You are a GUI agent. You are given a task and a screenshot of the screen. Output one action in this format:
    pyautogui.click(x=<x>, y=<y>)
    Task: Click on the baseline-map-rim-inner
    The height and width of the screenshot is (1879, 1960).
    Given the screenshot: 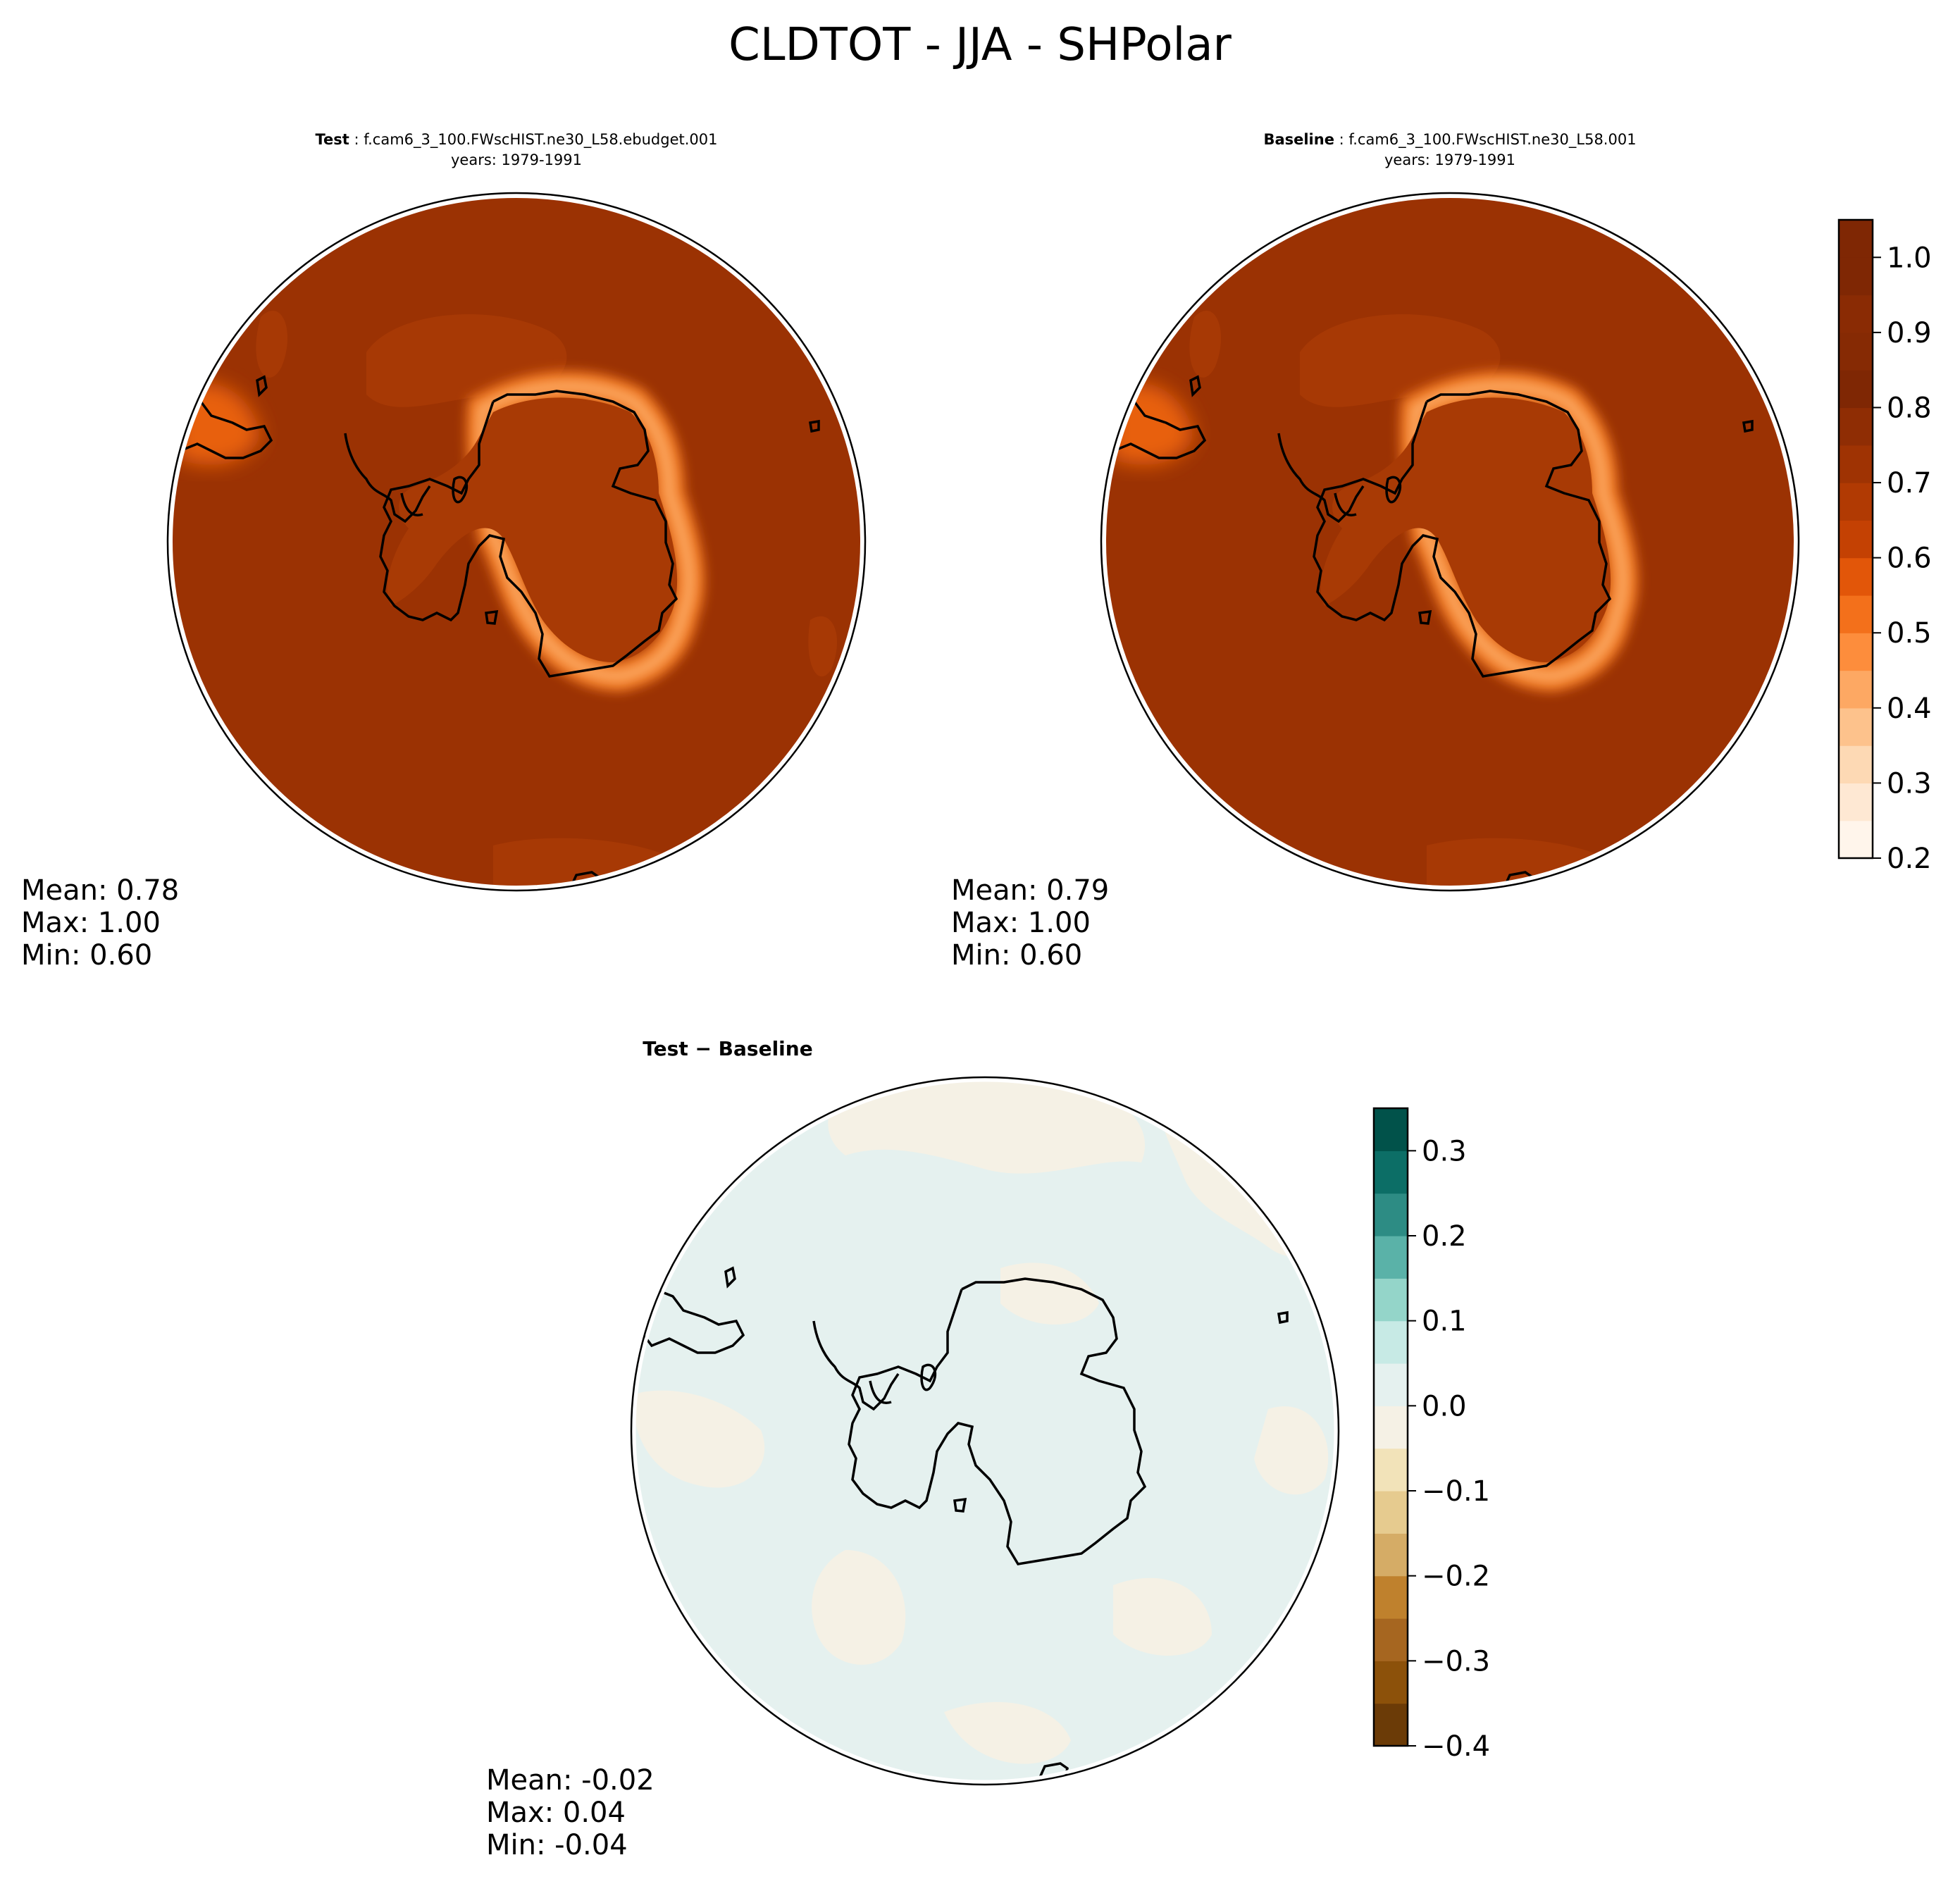 What is the action you would take?
    pyautogui.click(x=1450, y=542)
    